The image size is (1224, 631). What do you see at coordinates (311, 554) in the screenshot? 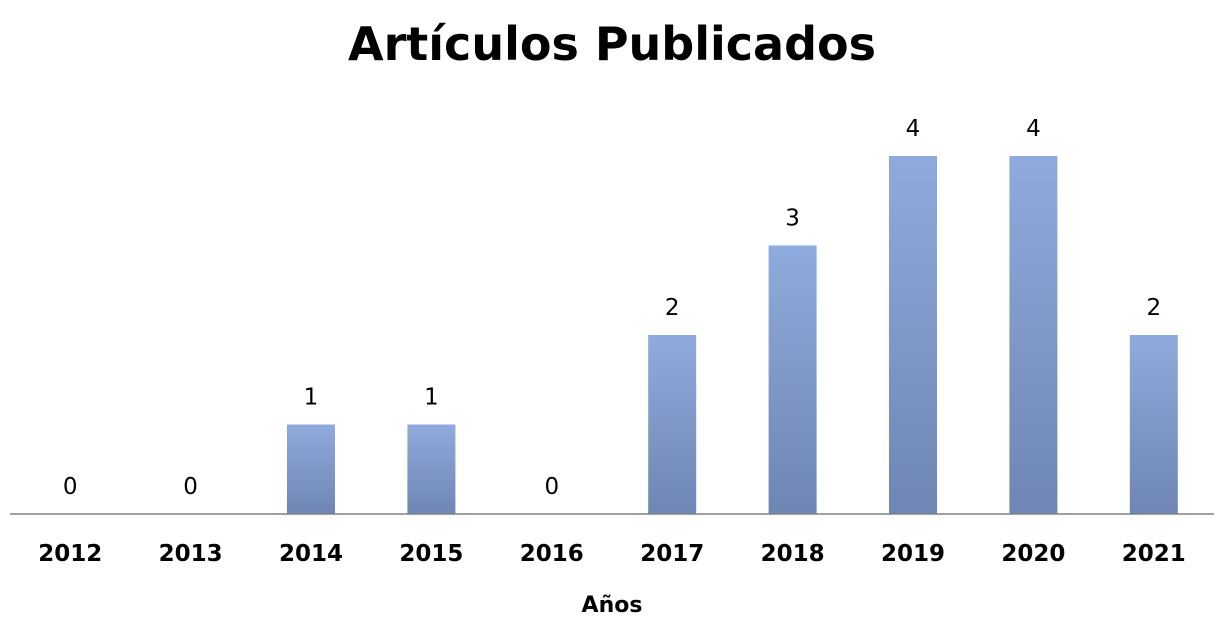
I see `x-tick-label-2014: 2014` at bounding box center [311, 554].